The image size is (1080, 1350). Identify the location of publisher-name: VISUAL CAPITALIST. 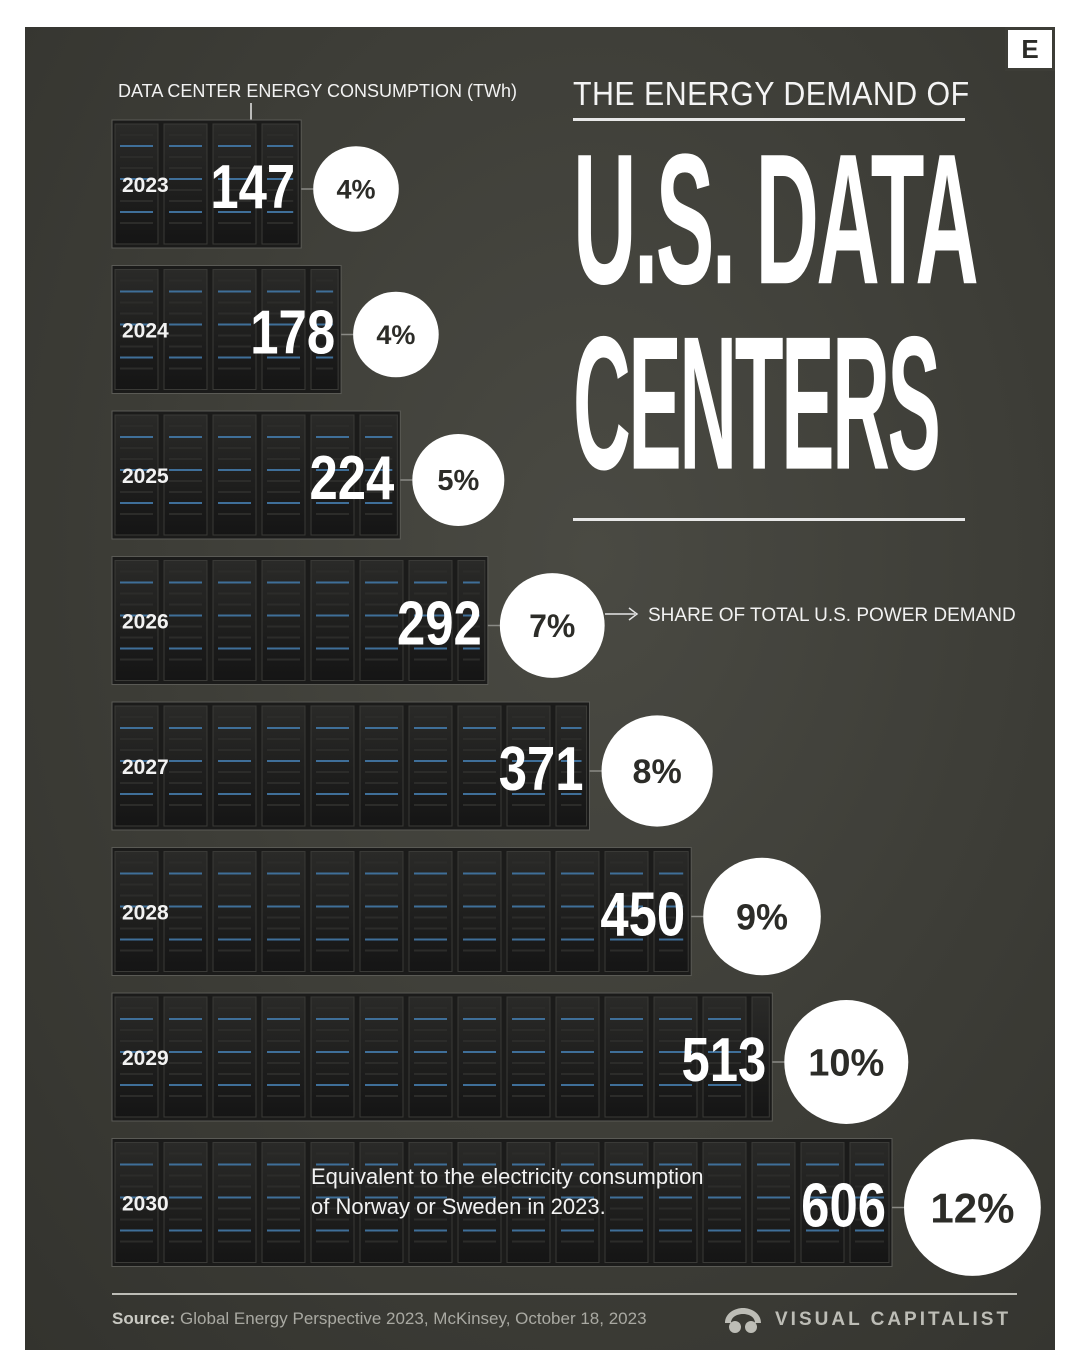
(893, 1319).